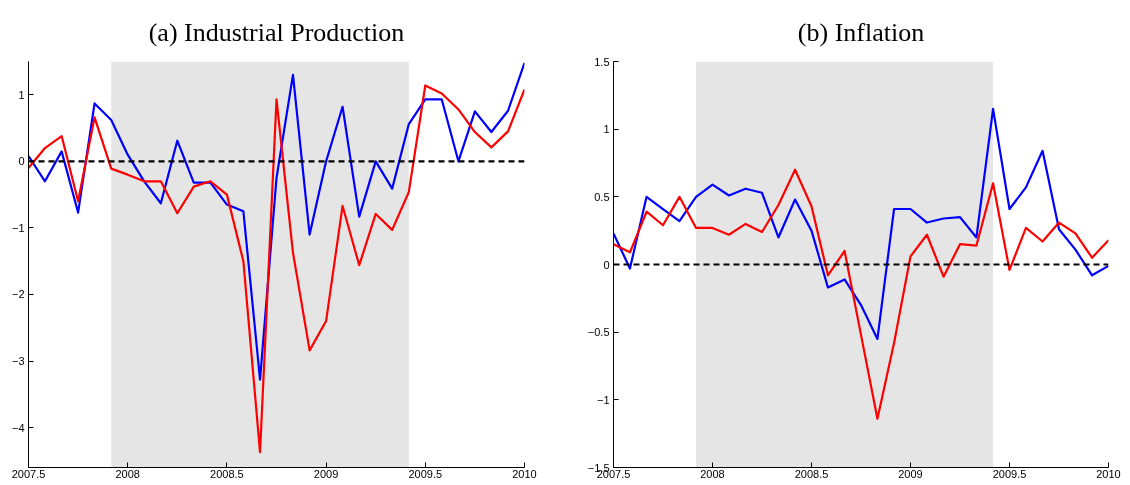  Describe the element at coordinates (861, 32) in the screenshot. I see `chart-title: (b) Inflation` at that location.